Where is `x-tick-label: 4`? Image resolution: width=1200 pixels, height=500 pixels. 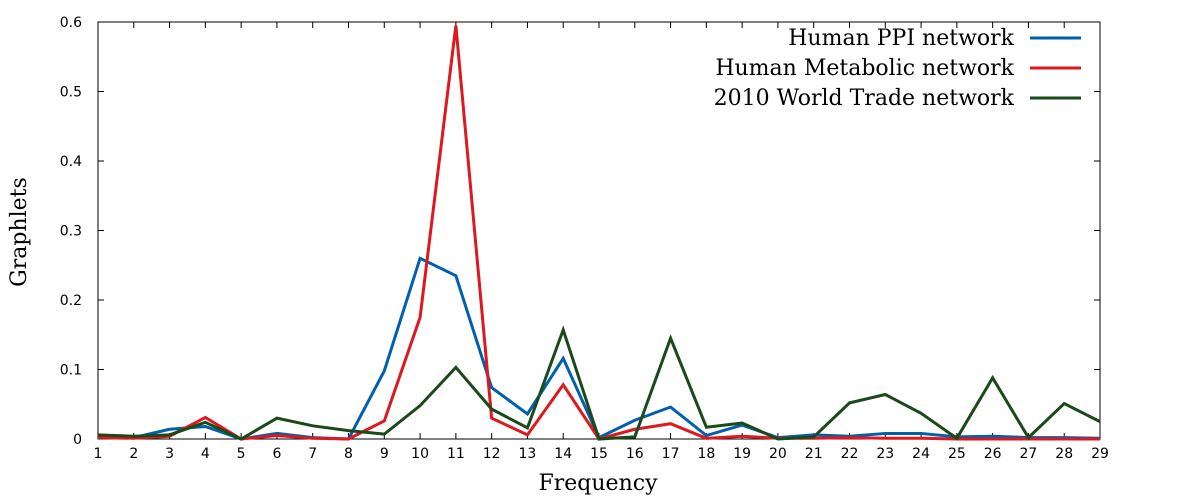
x-tick-label: 4 is located at coordinates (205, 454).